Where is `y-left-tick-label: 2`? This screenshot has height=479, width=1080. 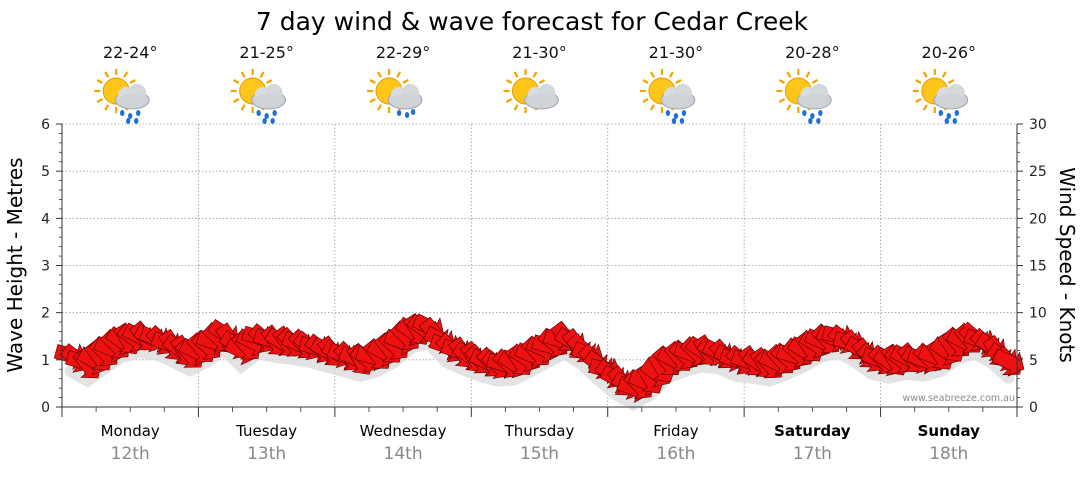
y-left-tick-label: 2 is located at coordinates (45, 314).